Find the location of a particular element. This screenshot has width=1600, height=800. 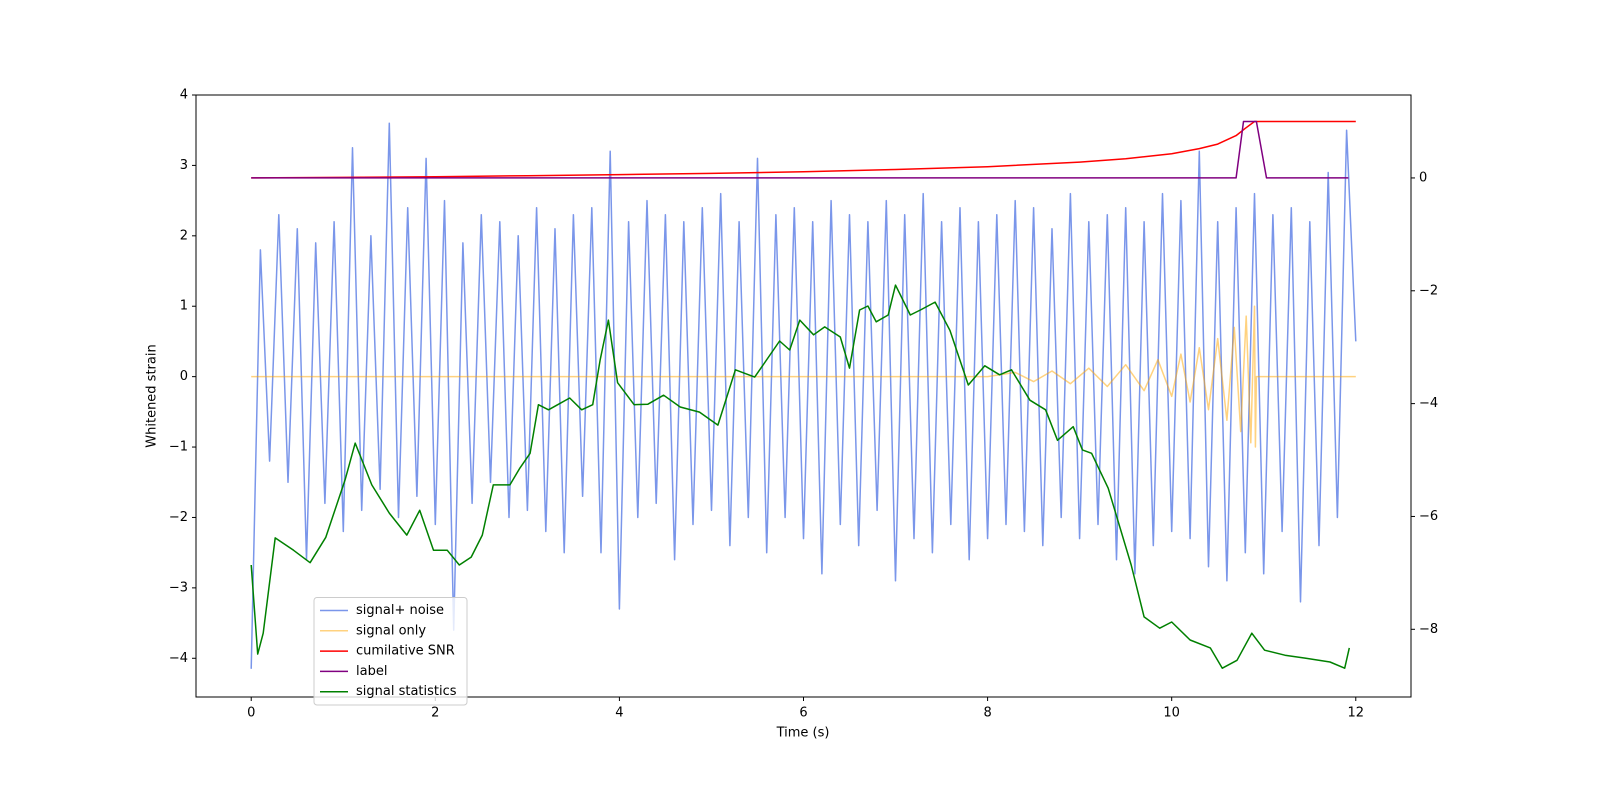

y-tick-label: 1 is located at coordinates (184, 306).